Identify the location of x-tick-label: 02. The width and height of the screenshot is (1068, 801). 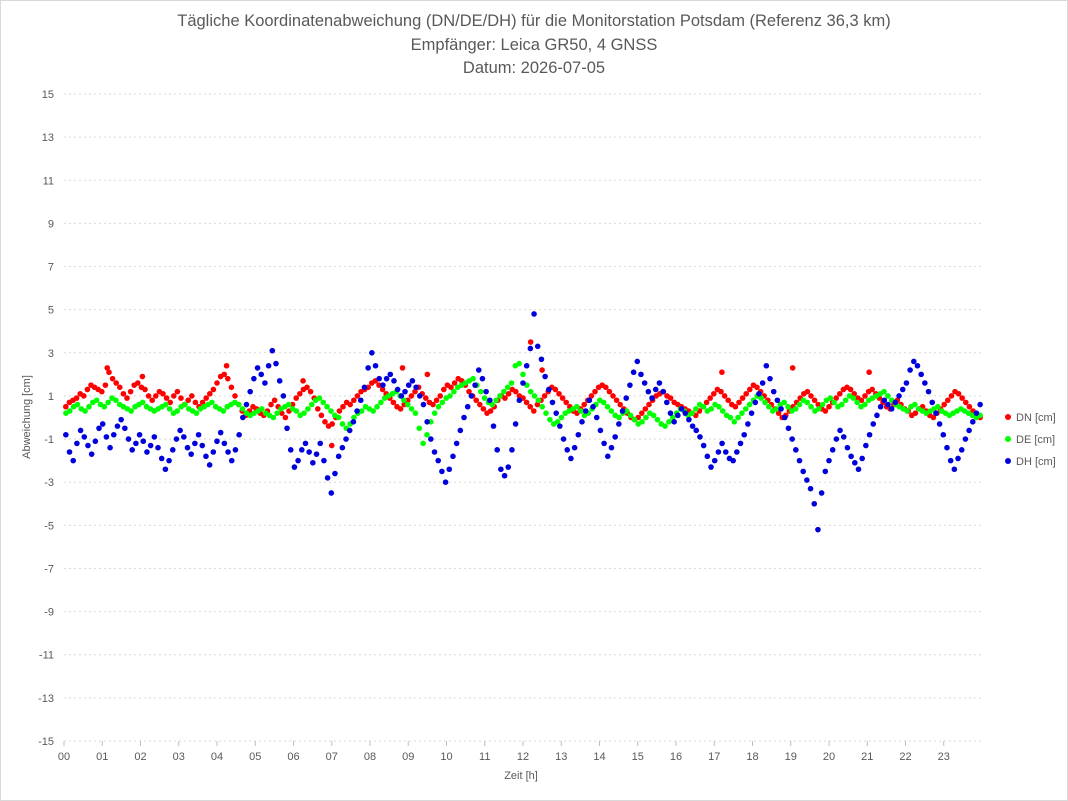
(140, 757).